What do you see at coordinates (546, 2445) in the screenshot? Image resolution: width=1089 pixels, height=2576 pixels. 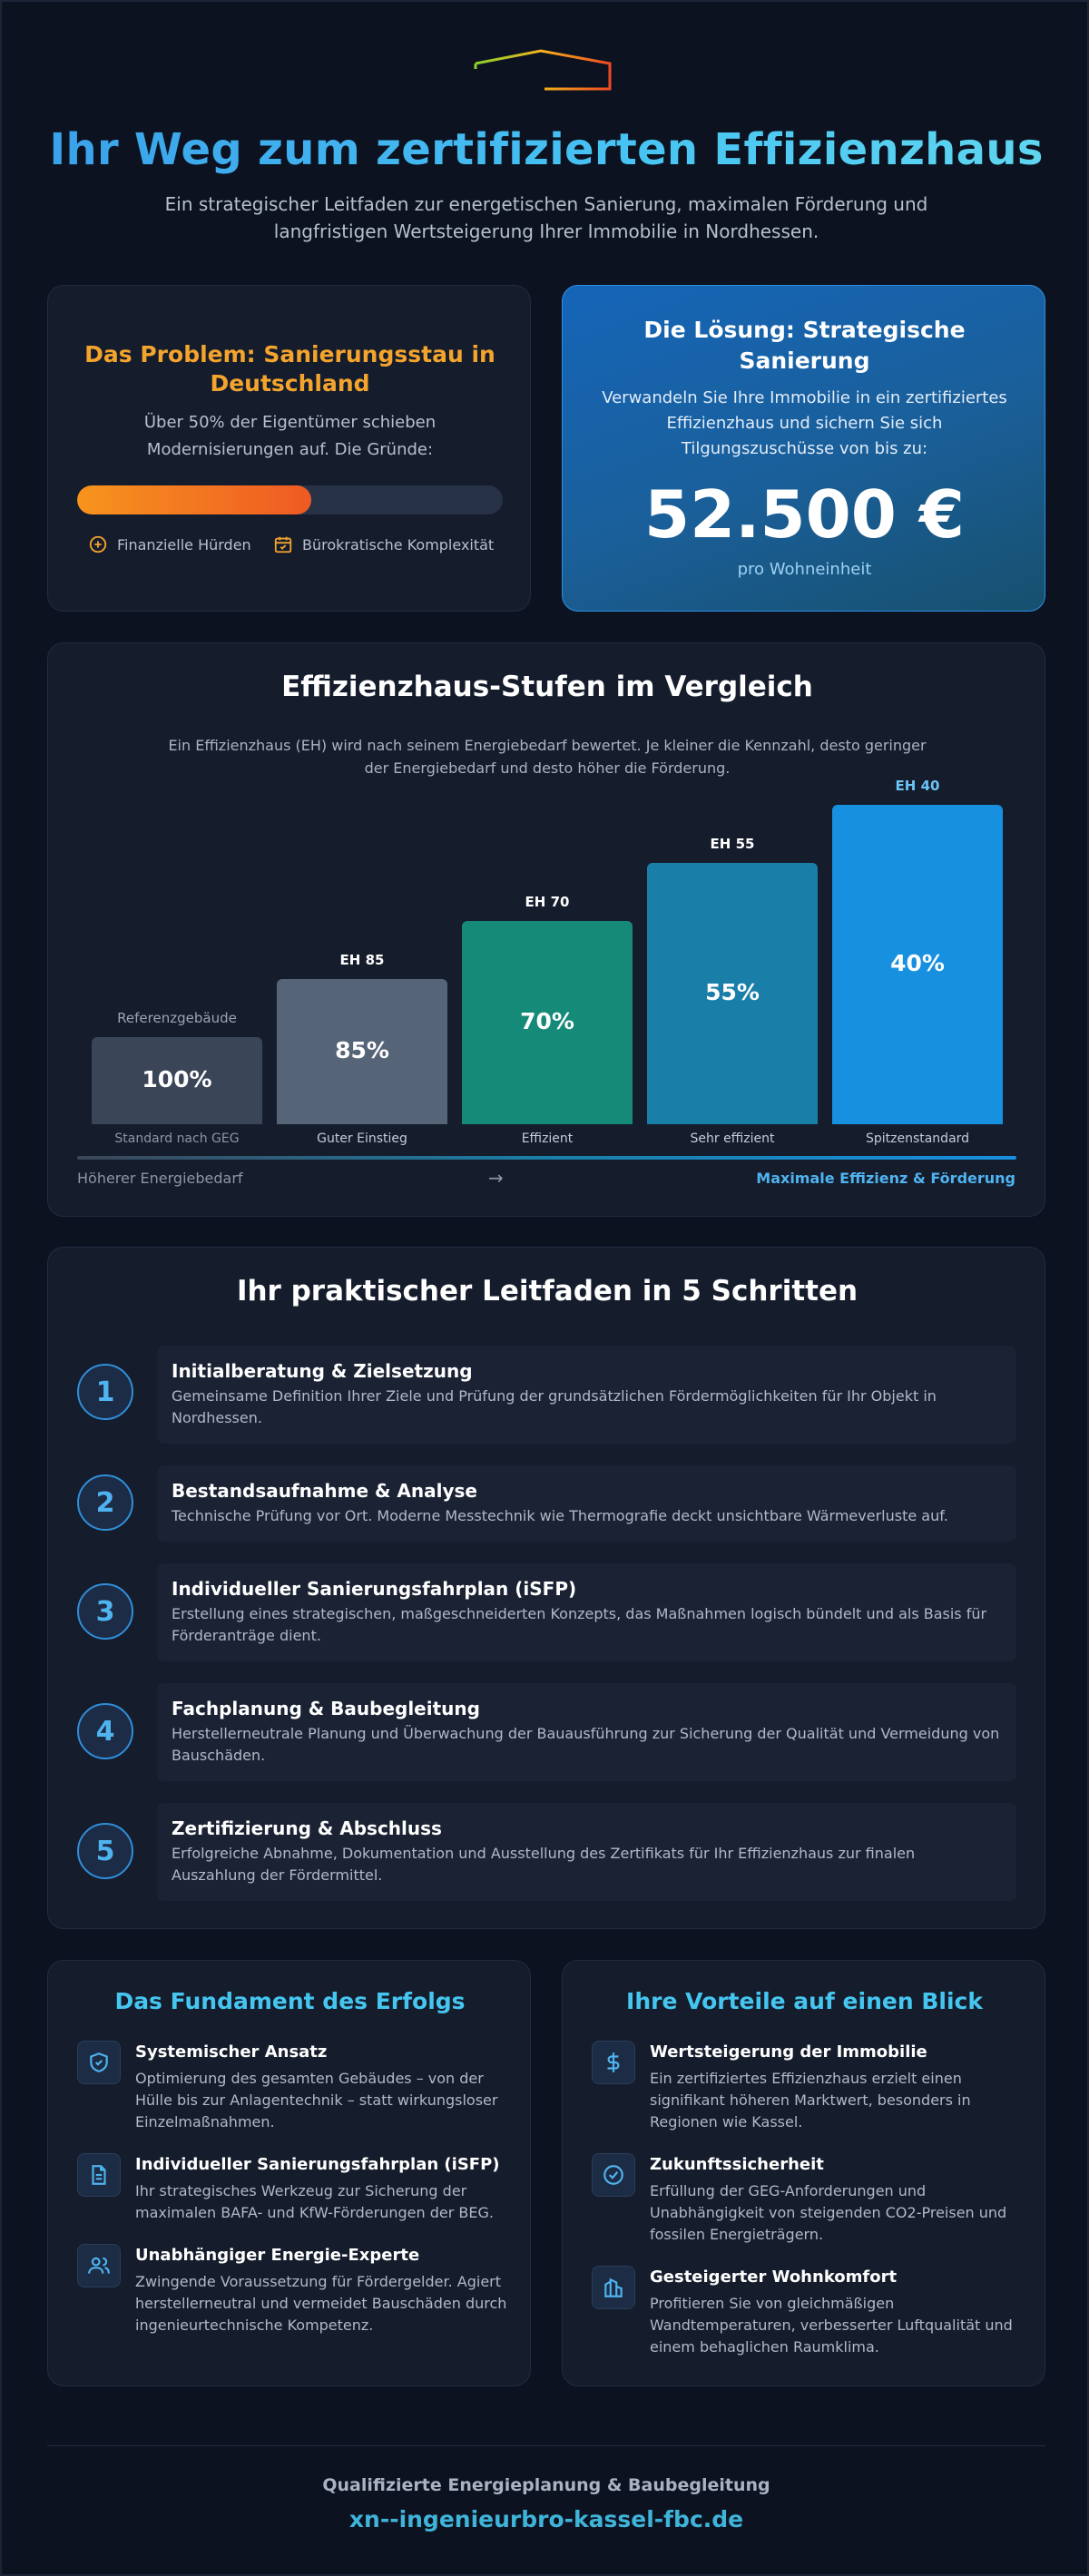 I see `footer-divider` at bounding box center [546, 2445].